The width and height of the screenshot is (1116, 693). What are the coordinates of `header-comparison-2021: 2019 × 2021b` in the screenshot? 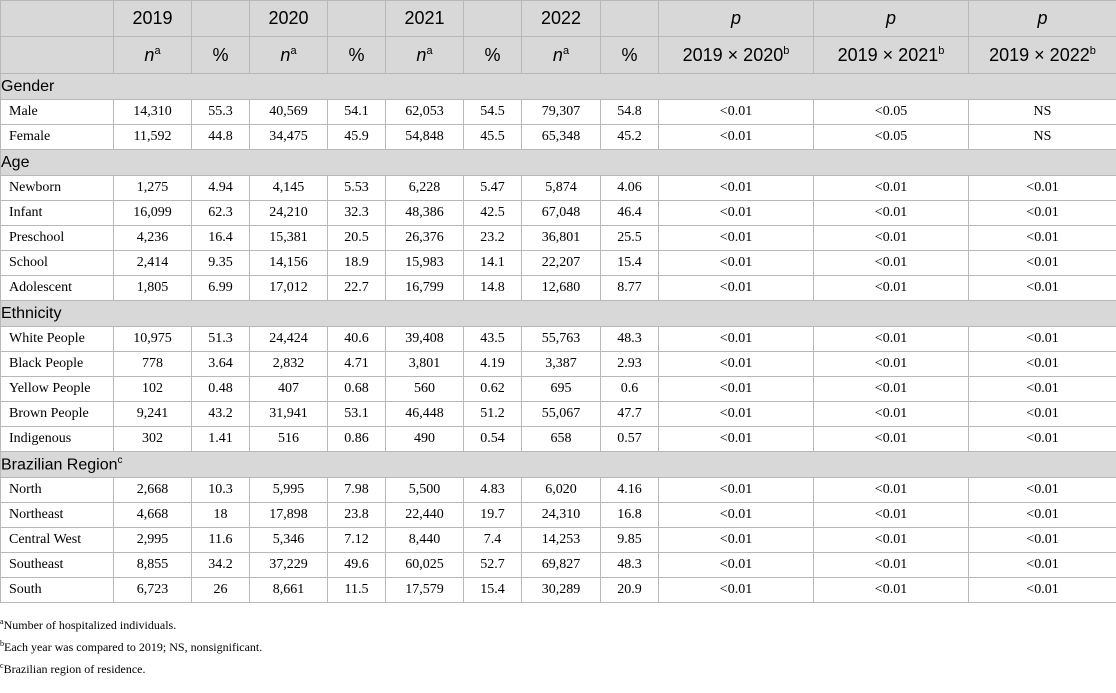 It's located at (891, 55).